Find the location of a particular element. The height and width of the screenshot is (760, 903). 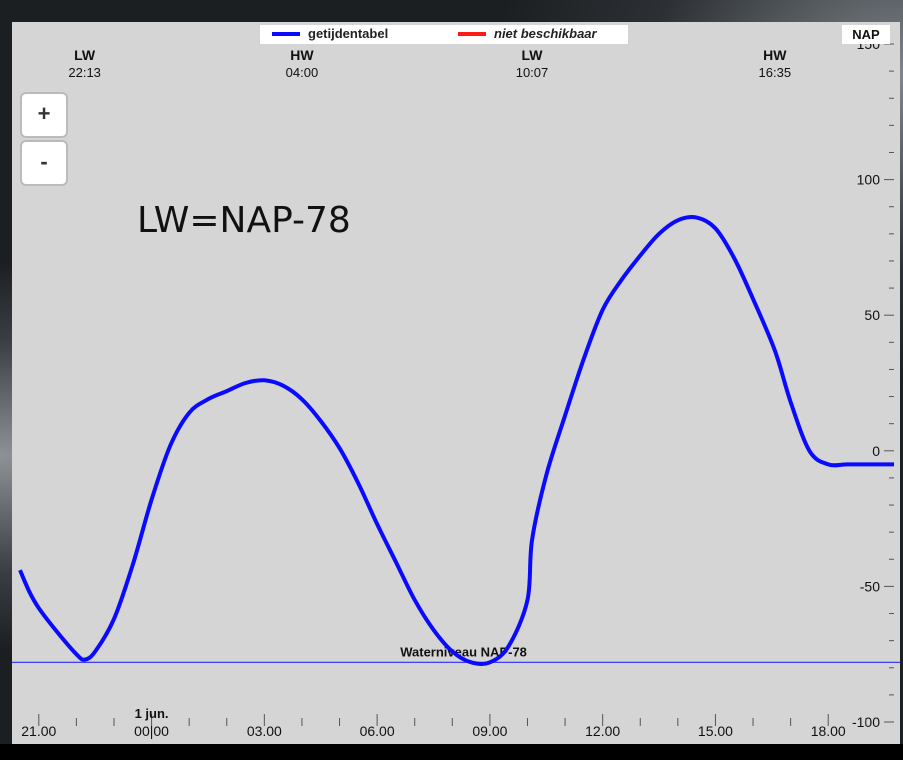

tide-event-time: 04:00 is located at coordinates (302, 72).